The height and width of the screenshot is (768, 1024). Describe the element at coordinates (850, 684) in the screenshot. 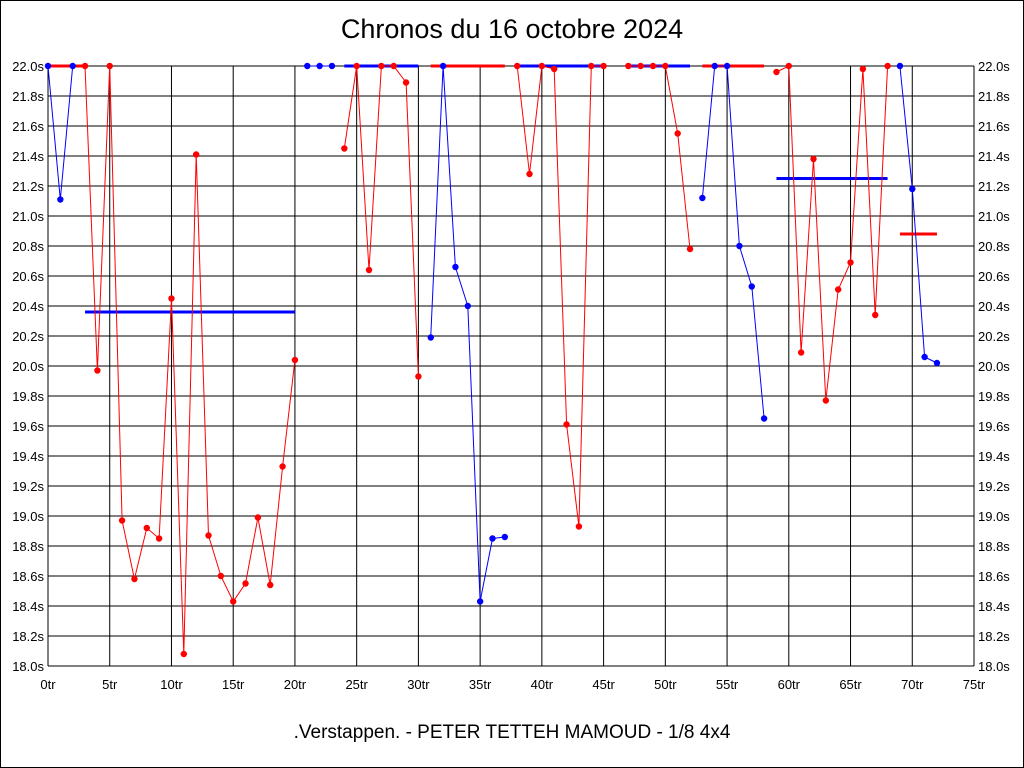

I see `x-tick-label: 65tr` at that location.